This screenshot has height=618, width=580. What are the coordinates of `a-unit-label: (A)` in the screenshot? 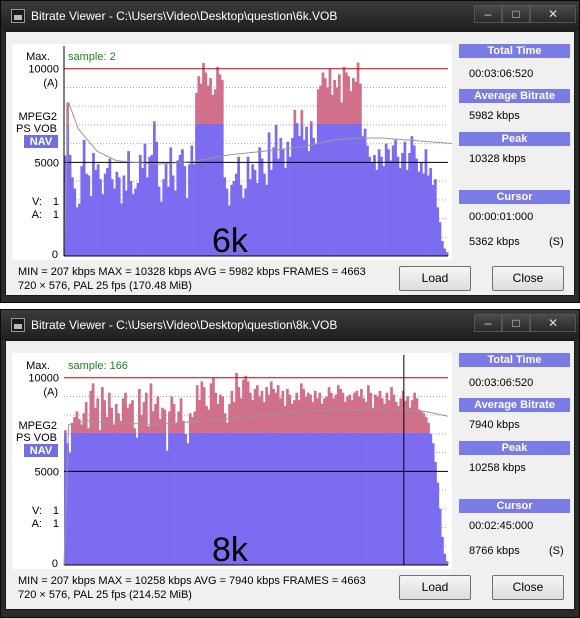 It's located at (50, 84).